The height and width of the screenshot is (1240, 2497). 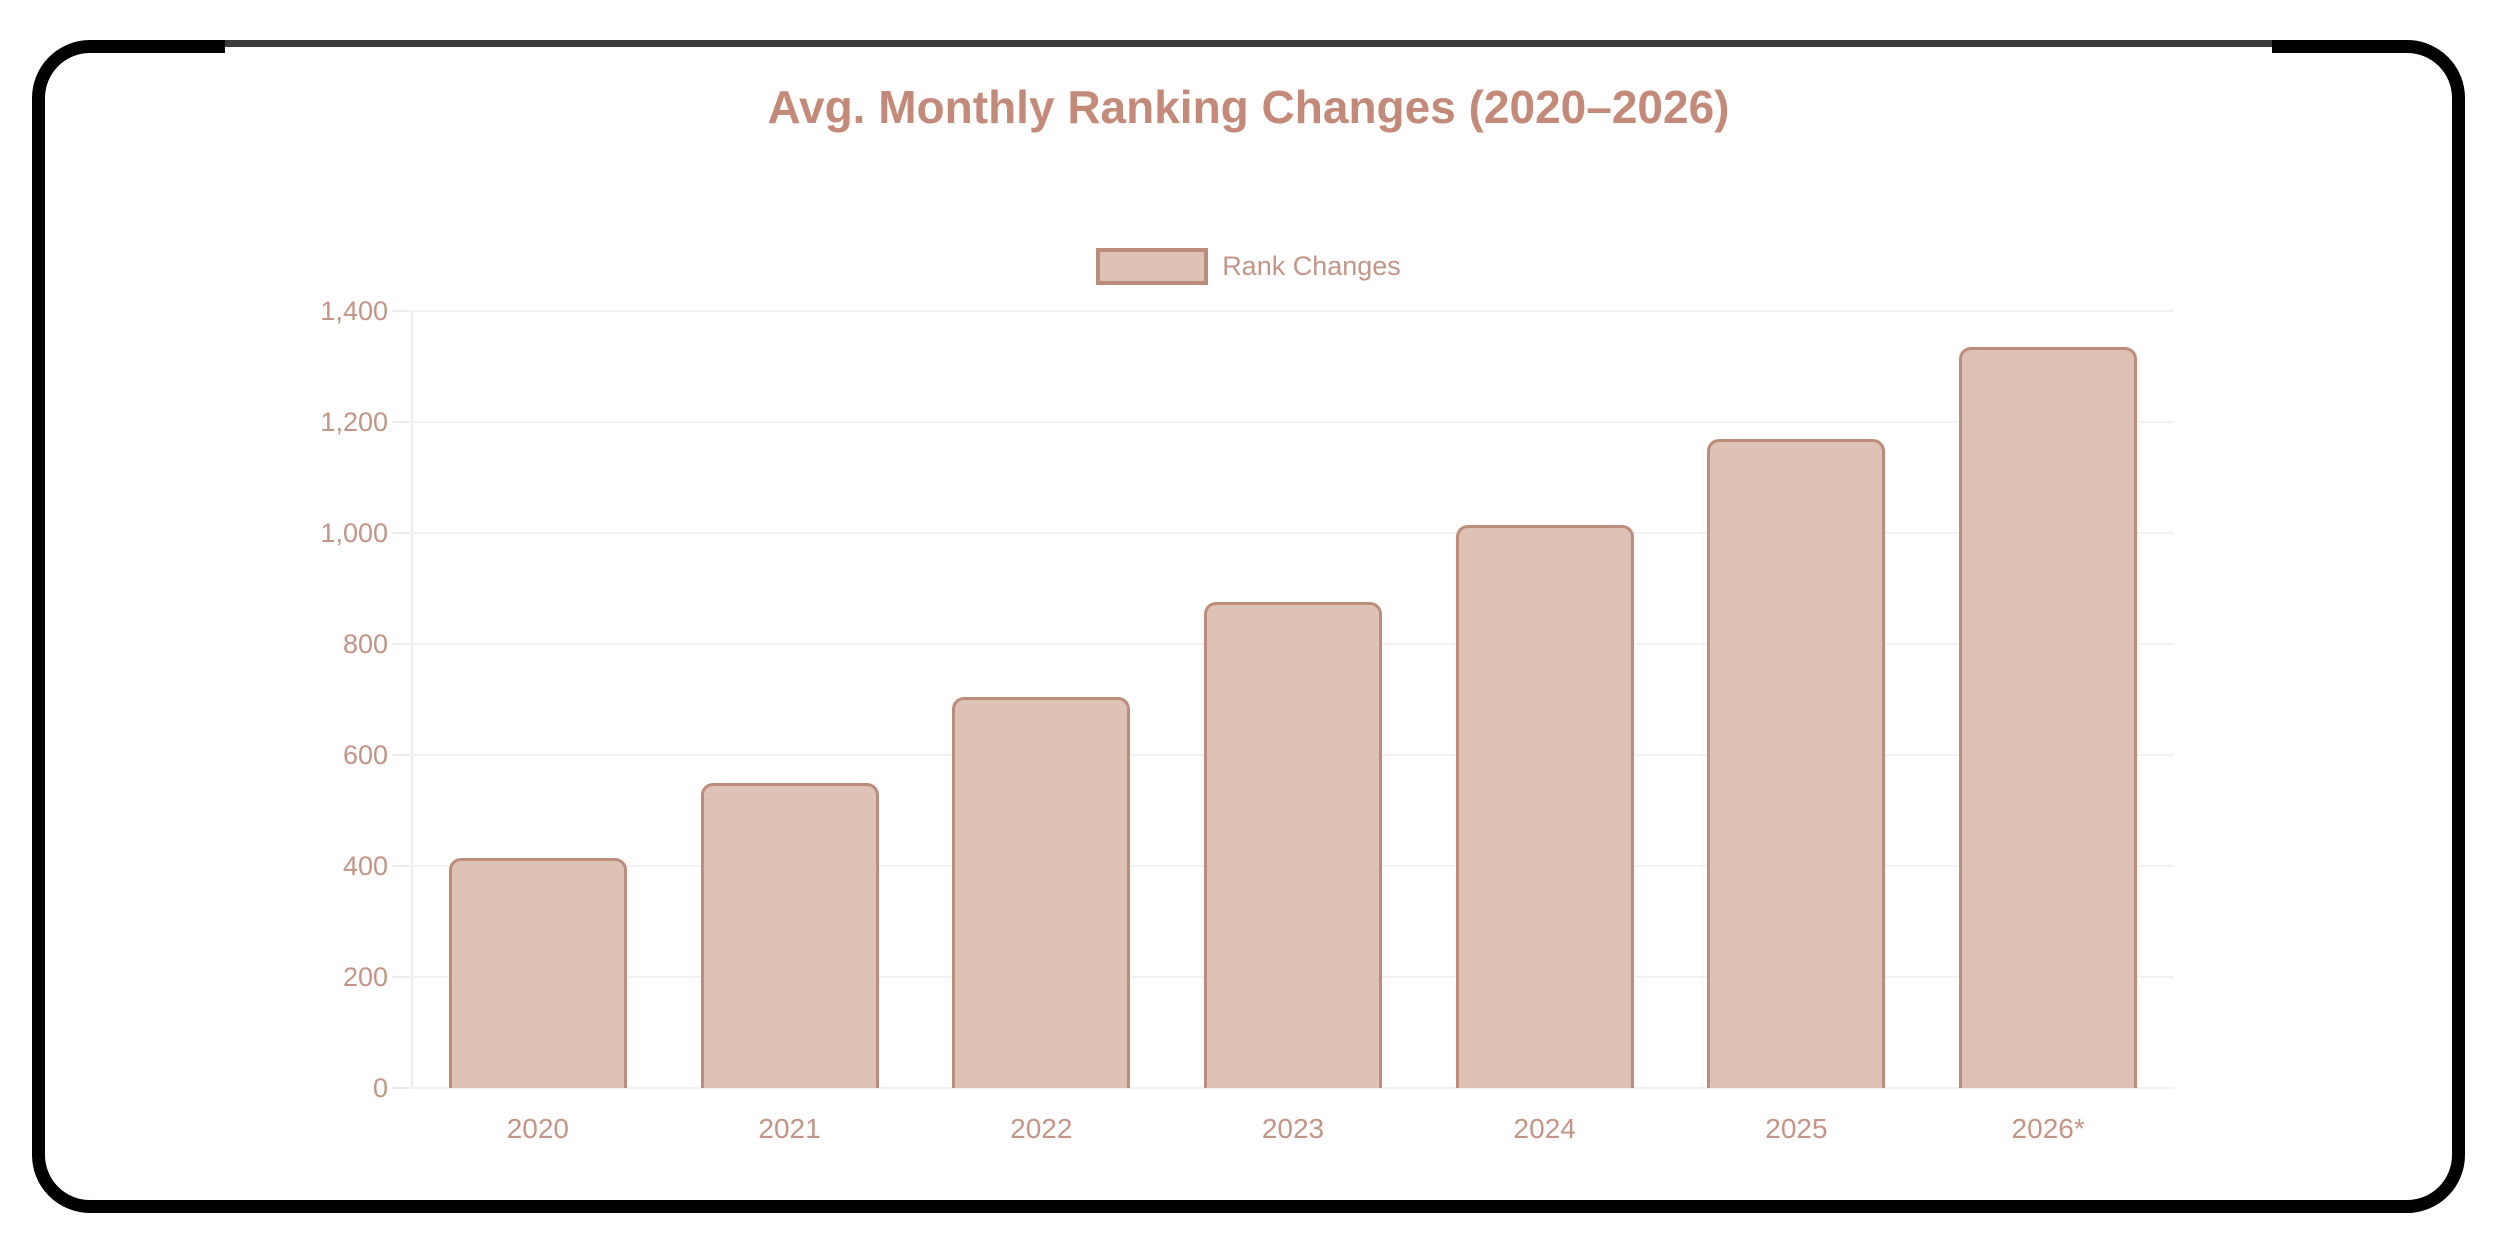 What do you see at coordinates (1041, 892) in the screenshot?
I see `bar-2022` at bounding box center [1041, 892].